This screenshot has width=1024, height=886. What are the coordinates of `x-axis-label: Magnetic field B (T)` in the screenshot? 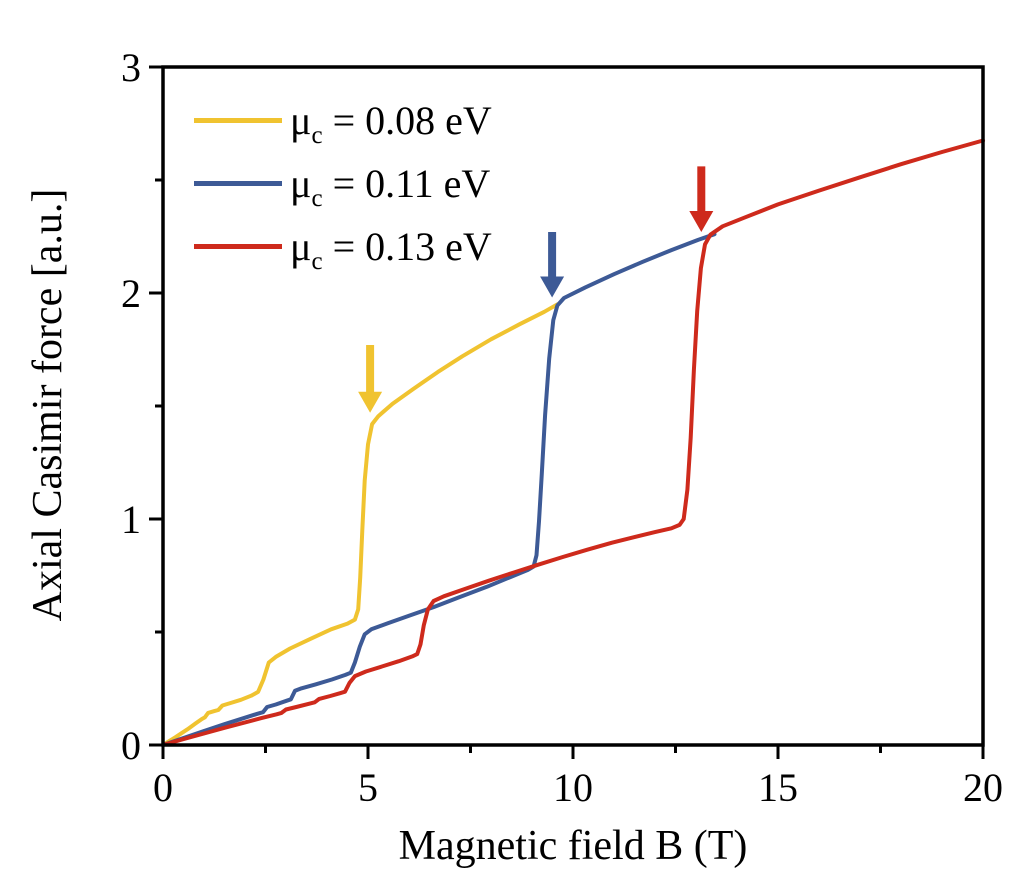 It's located at (573, 846).